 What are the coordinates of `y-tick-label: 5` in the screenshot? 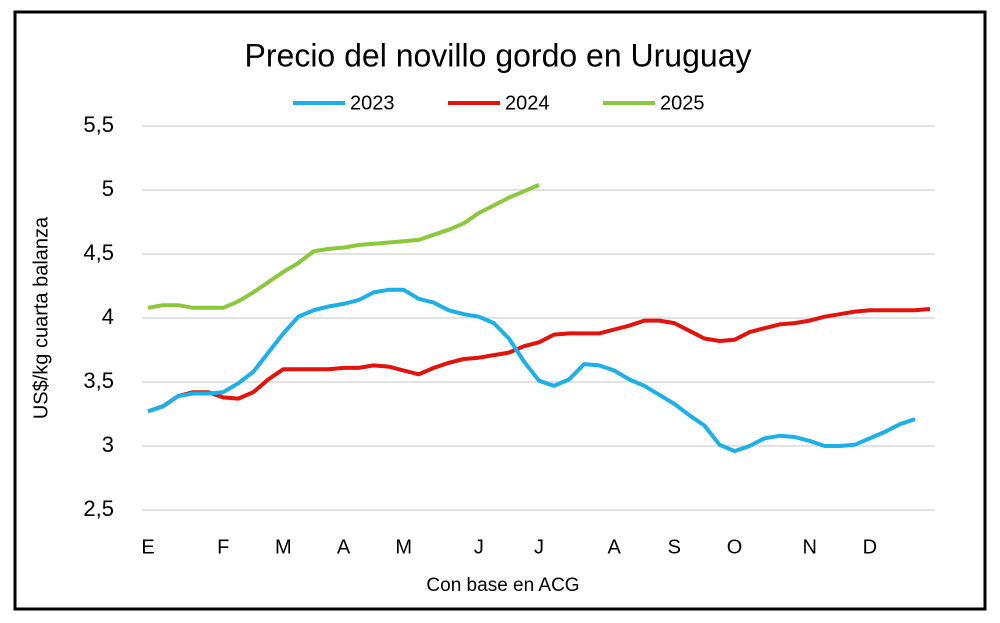 It's located at (108, 188).